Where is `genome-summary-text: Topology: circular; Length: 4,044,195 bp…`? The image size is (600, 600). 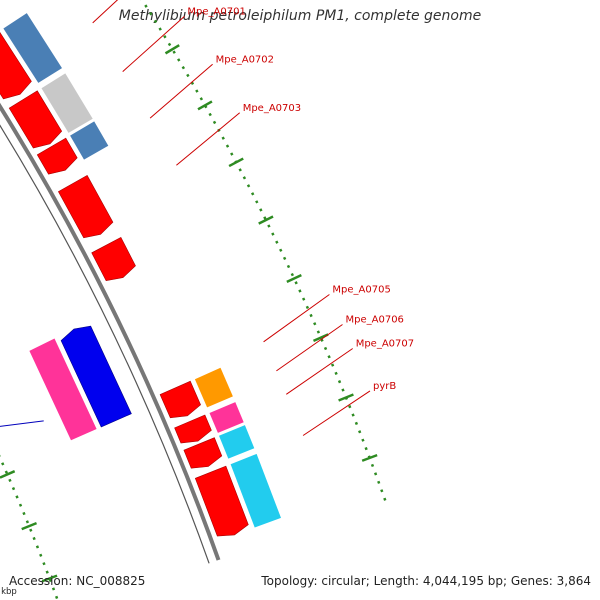 genome-summary-text: Topology: circular; Length: 4,044,195 bp… is located at coordinates (426, 581).